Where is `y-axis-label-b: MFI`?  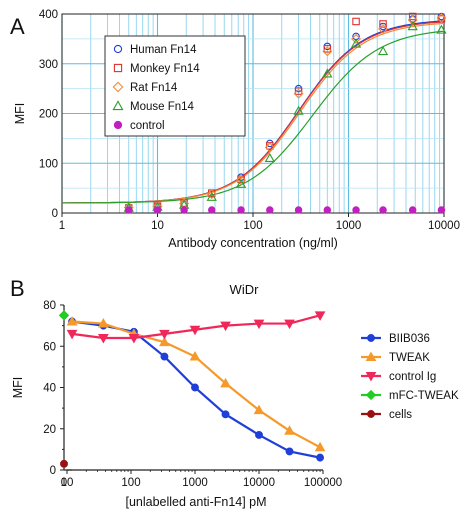 y-axis-label-b: MFI is located at coordinates (18, 388).